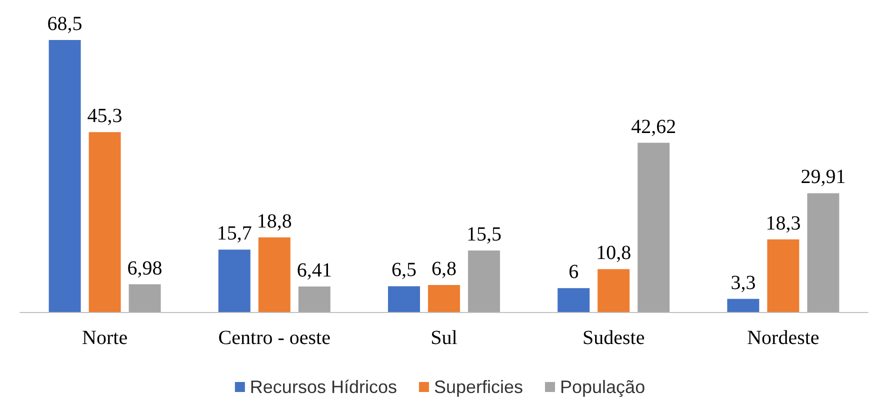 Image resolution: width=880 pixels, height=403 pixels. I want to click on data-label: 68,5, so click(64, 24).